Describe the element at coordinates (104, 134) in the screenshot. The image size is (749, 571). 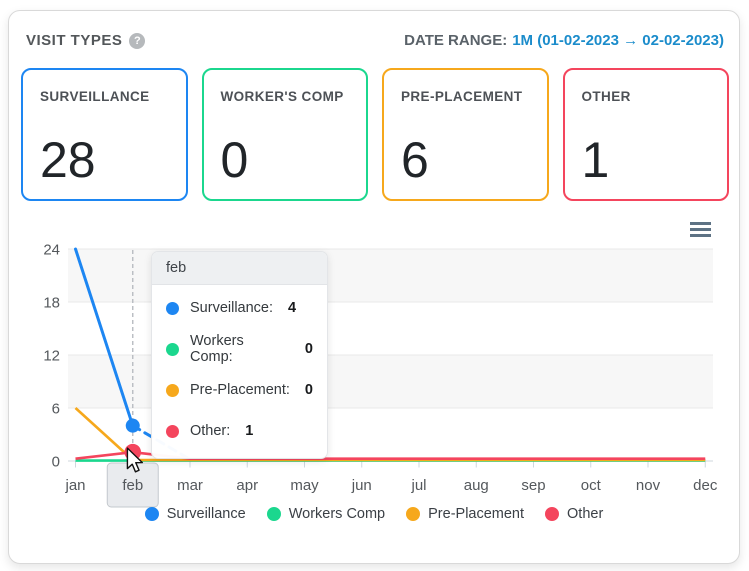
I see `stat-card-surveillance: SURVEILLANCE 28` at that location.